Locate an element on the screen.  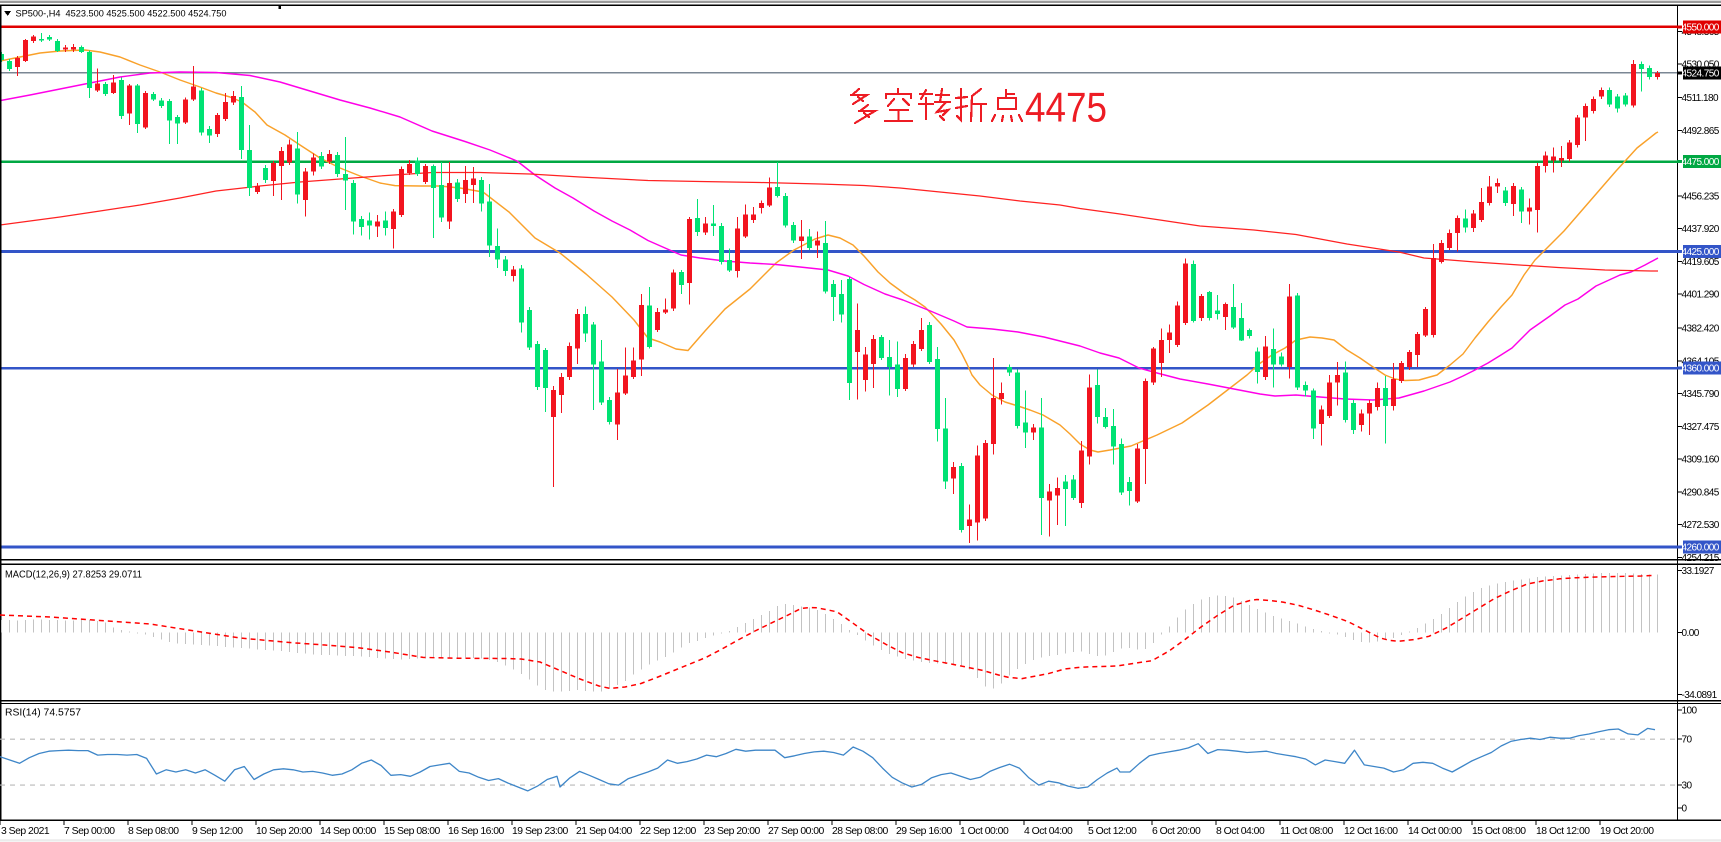
svg-text: 4309.160 is located at coordinates (1701, 460).